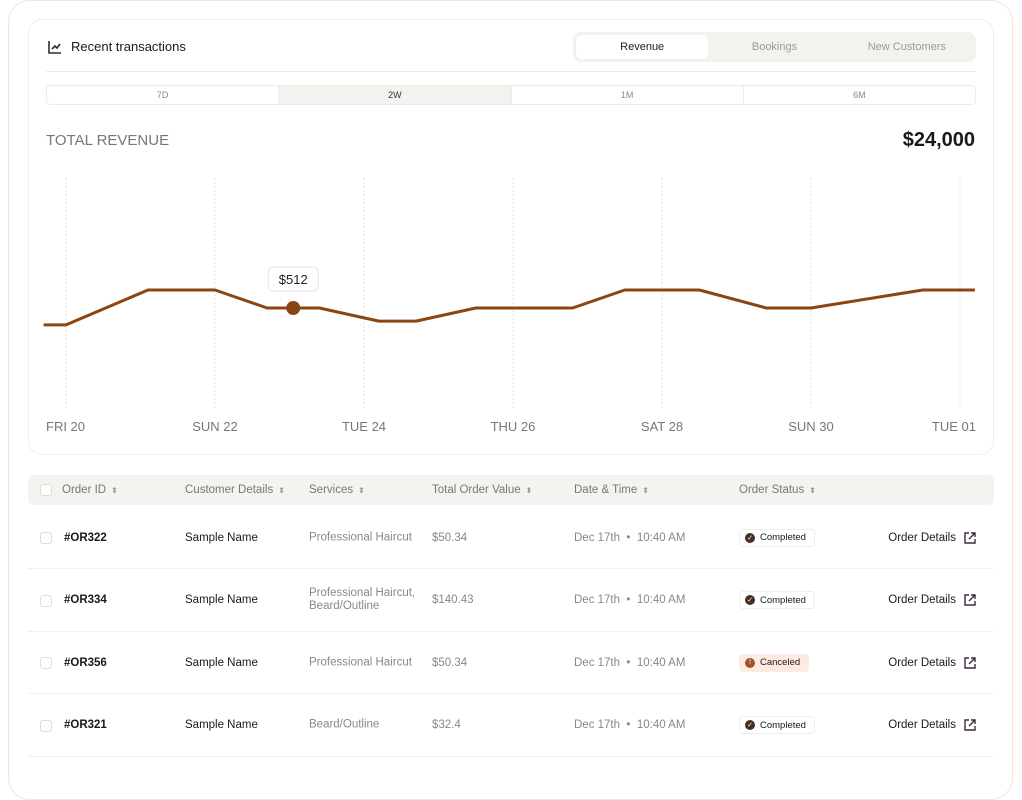 The height and width of the screenshot is (800, 1022). I want to click on tab-bookings: Bookings, so click(774, 47).